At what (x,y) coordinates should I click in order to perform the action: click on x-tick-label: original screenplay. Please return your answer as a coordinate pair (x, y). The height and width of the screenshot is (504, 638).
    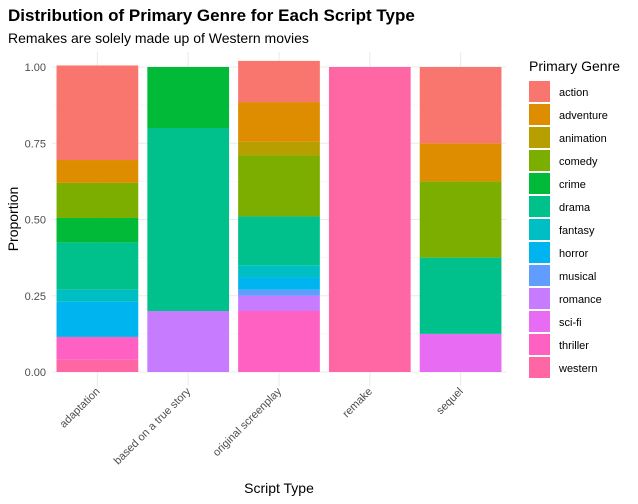
    Looking at the image, I should click on (248, 422).